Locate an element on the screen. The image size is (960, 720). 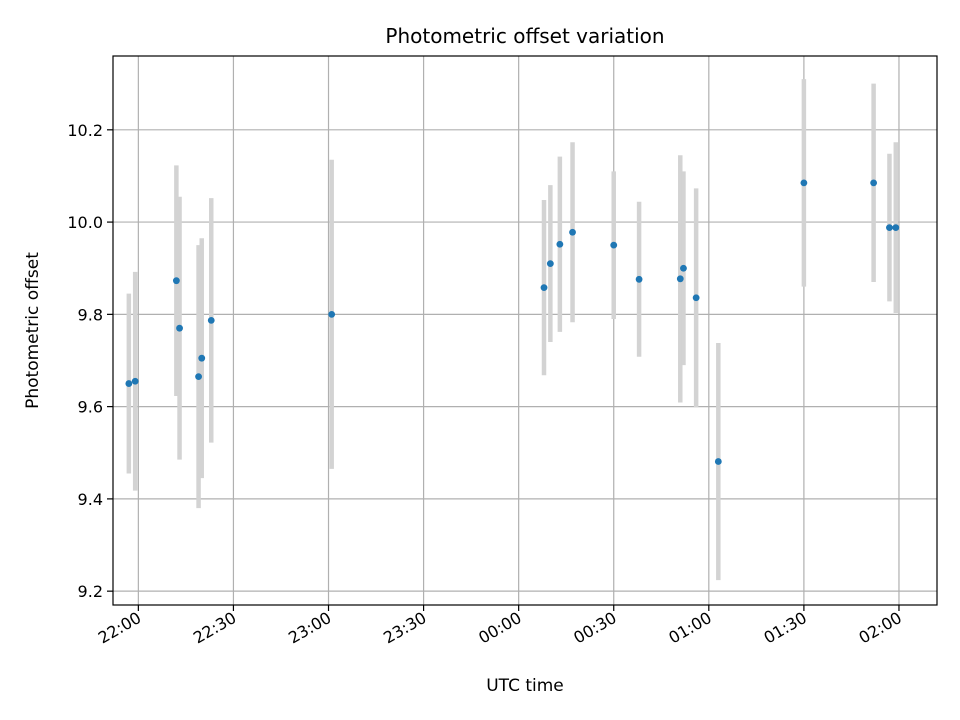
y-tick-label: 9.4 is located at coordinates (90, 499).